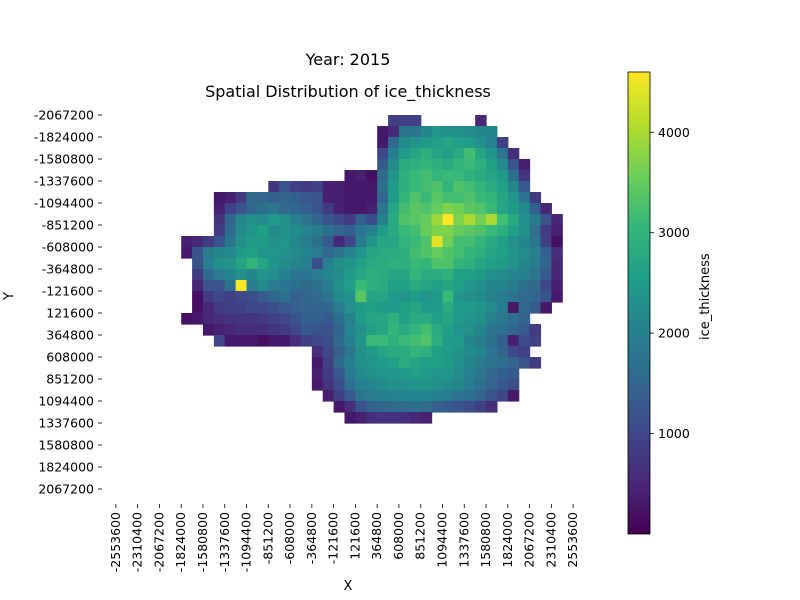 This screenshot has width=800, height=600. Describe the element at coordinates (674, 132) in the screenshot. I see `colorbar-tick-label: 4000` at that location.